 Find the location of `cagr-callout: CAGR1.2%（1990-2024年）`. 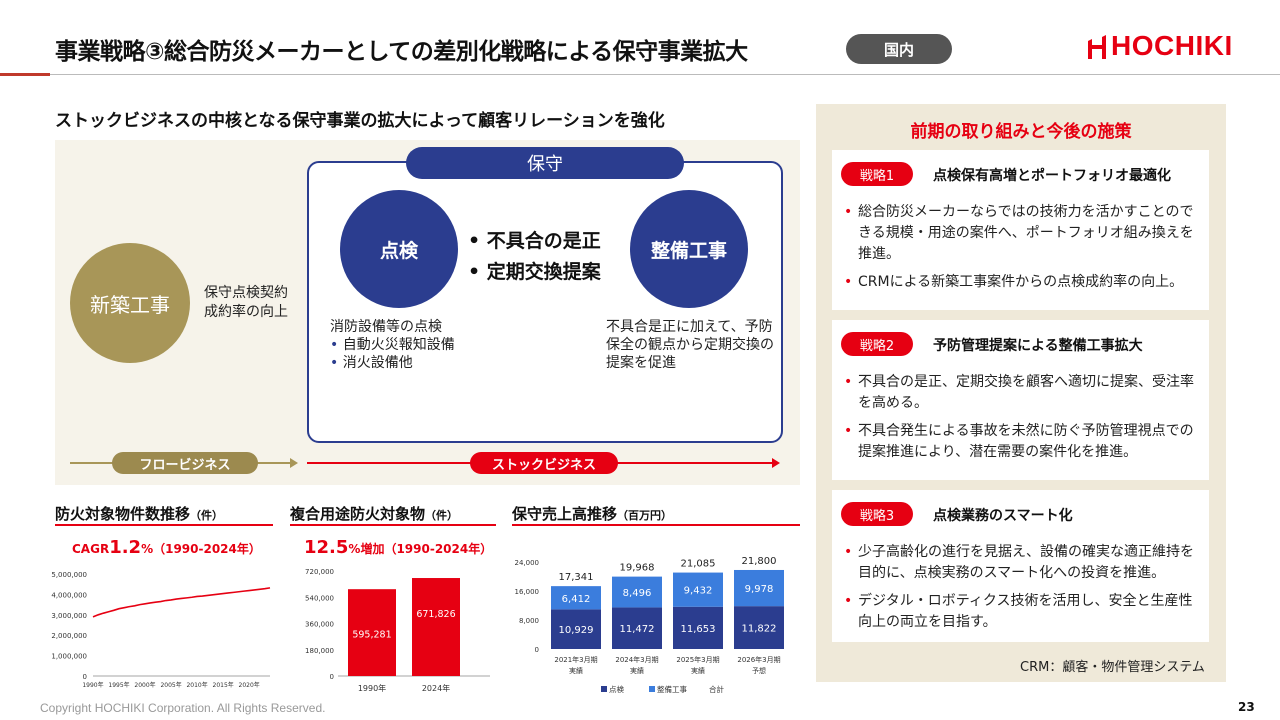

cagr-callout: CAGR1.2%（1990-2024年） is located at coordinates (166, 547).